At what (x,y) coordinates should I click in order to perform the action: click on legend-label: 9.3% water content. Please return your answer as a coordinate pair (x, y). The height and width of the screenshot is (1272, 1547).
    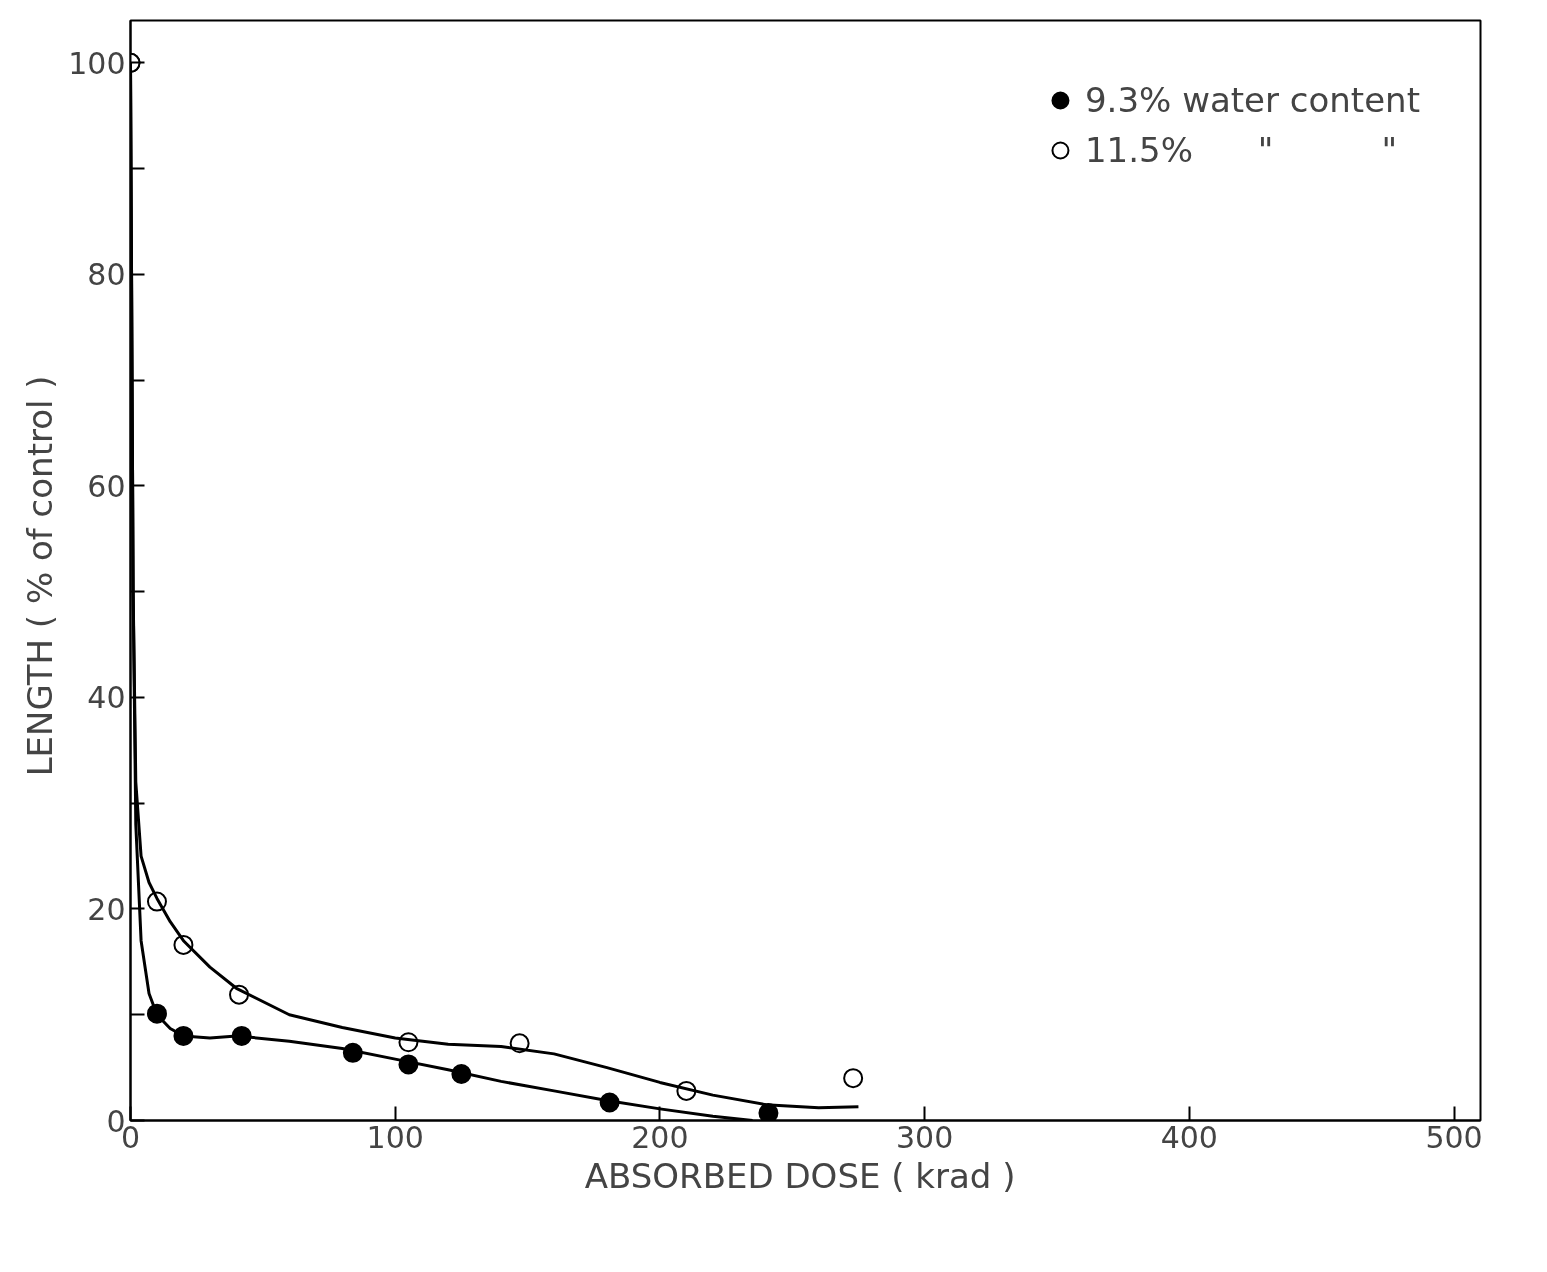
    Looking at the image, I should click on (1252, 100).